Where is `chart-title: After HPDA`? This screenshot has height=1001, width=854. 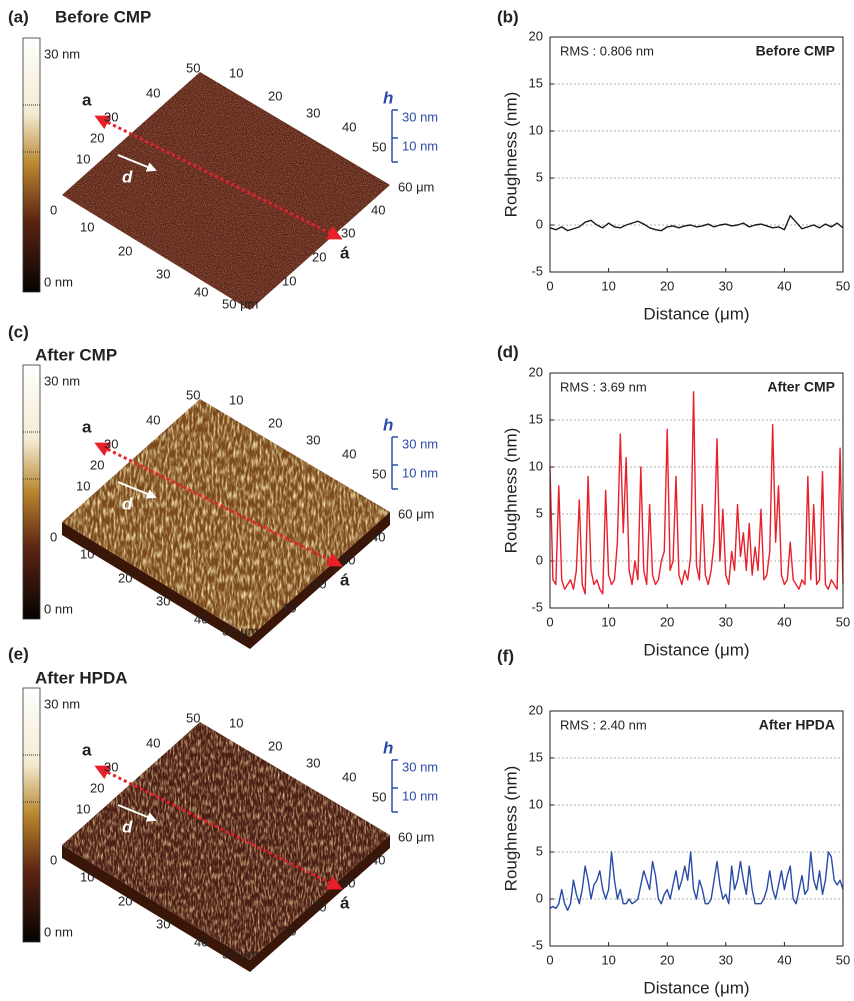 chart-title: After HPDA is located at coordinates (797, 725).